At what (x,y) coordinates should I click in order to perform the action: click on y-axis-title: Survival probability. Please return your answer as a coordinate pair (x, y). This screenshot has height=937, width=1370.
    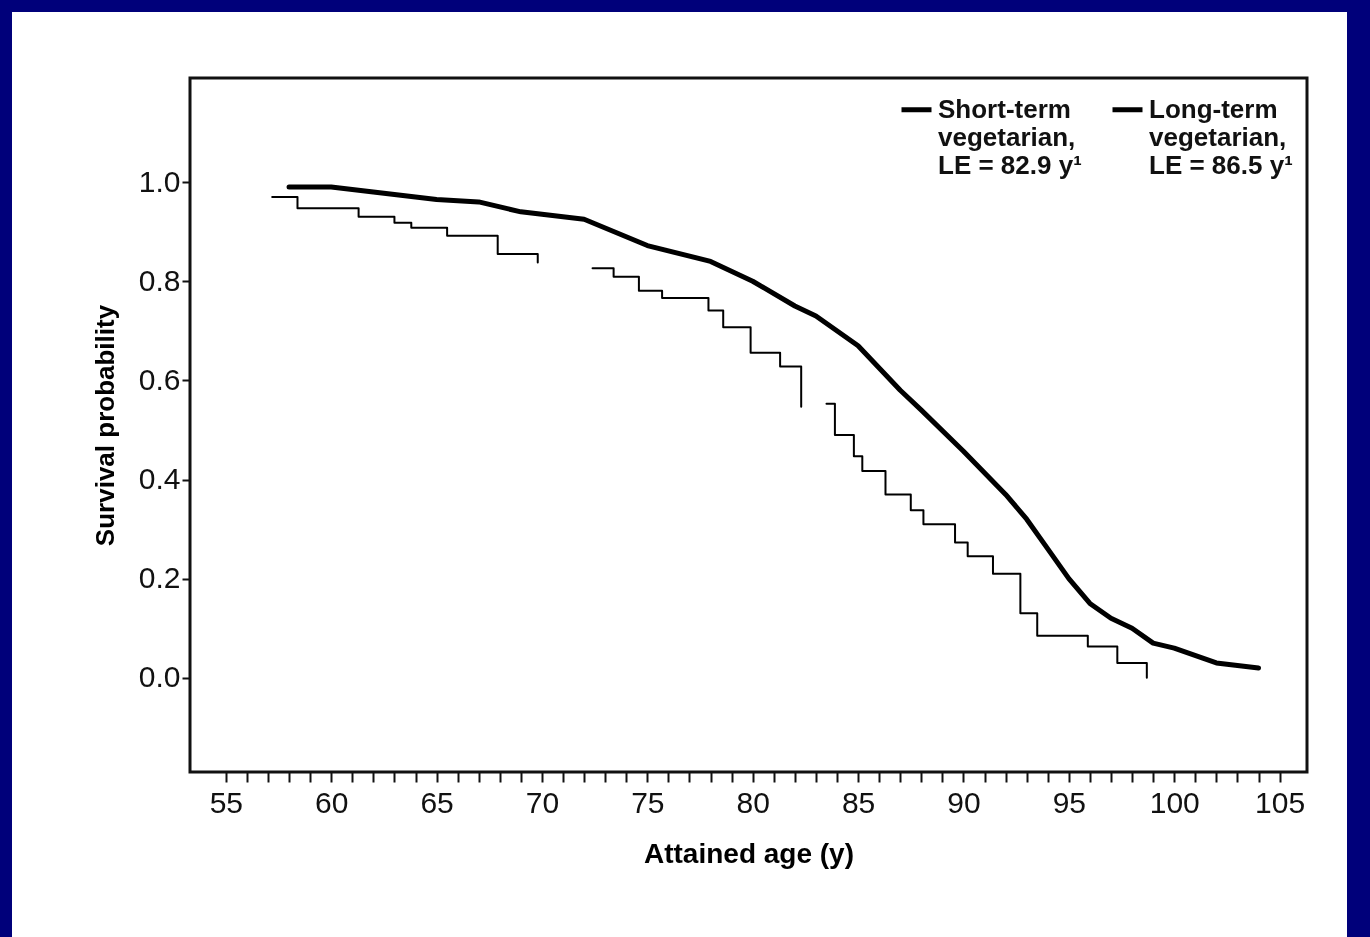
    Looking at the image, I should click on (104, 425).